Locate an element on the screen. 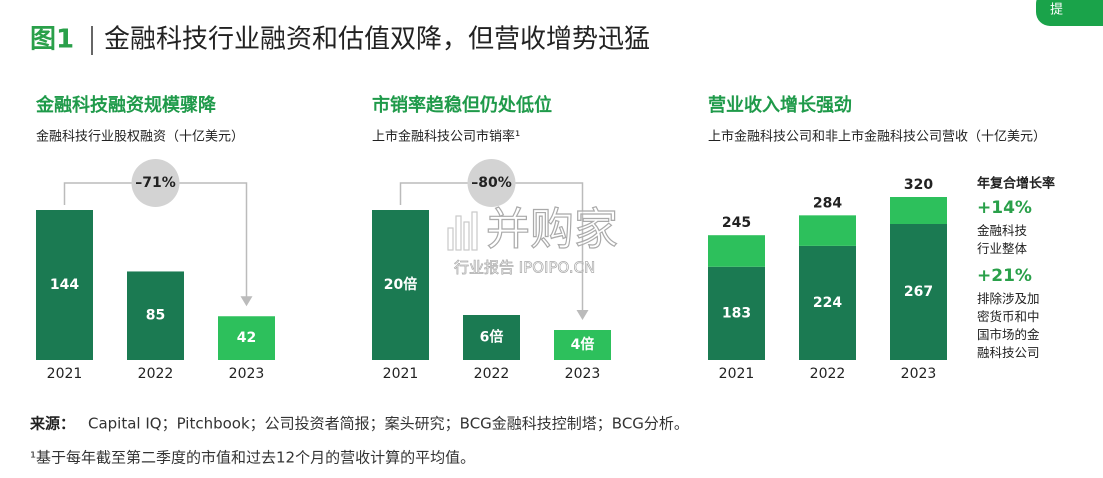 This screenshot has width=1103, height=478. value-label: 183 is located at coordinates (736, 313).